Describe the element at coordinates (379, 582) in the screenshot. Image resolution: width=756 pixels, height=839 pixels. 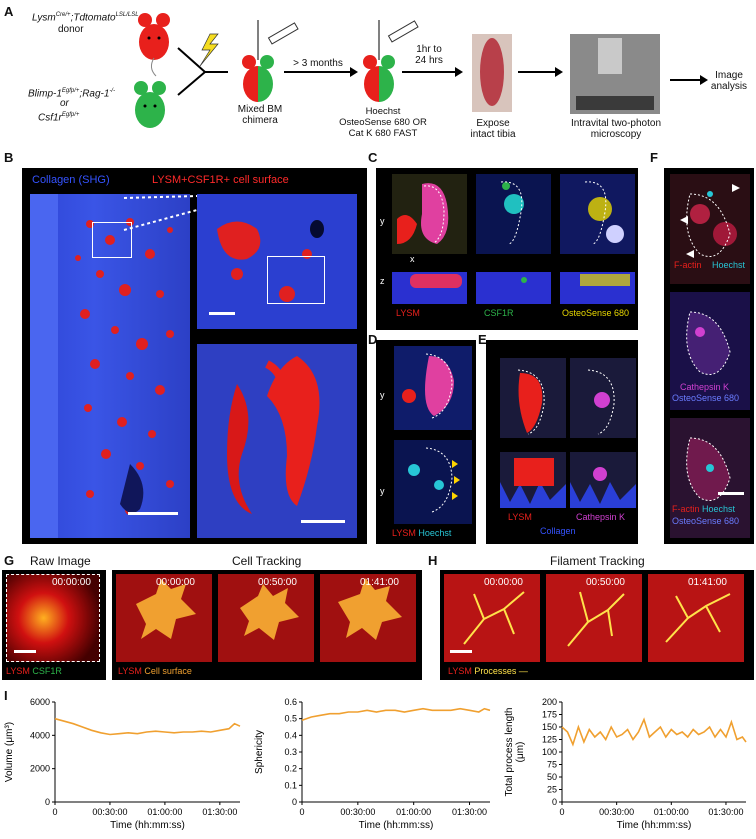
I see `track-time-3: 01:41:00` at that location.